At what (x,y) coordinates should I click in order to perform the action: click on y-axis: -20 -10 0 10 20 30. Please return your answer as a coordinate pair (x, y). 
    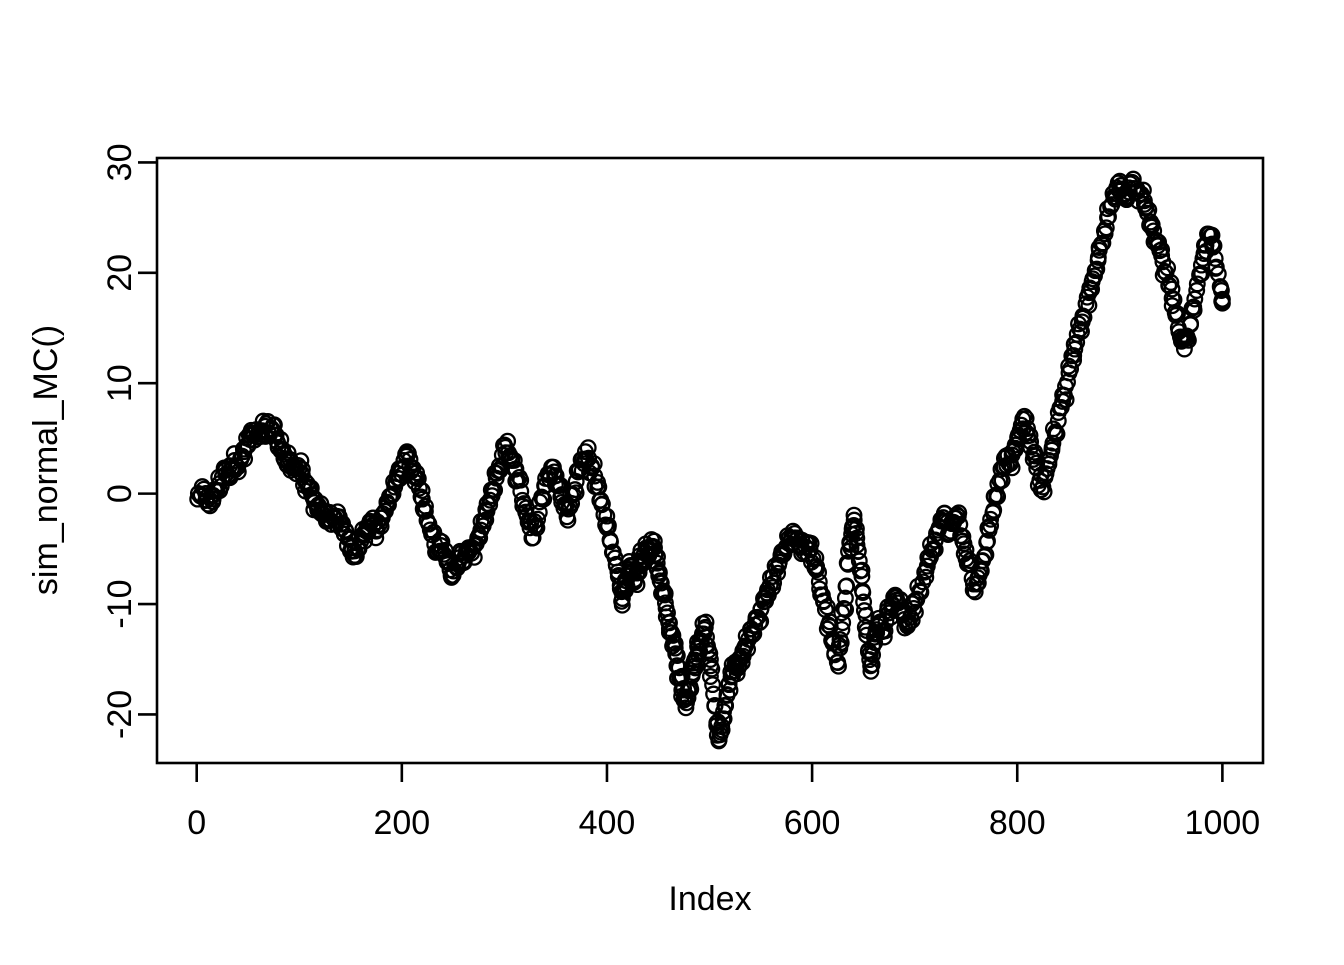
    Looking at the image, I should click on (129, 441).